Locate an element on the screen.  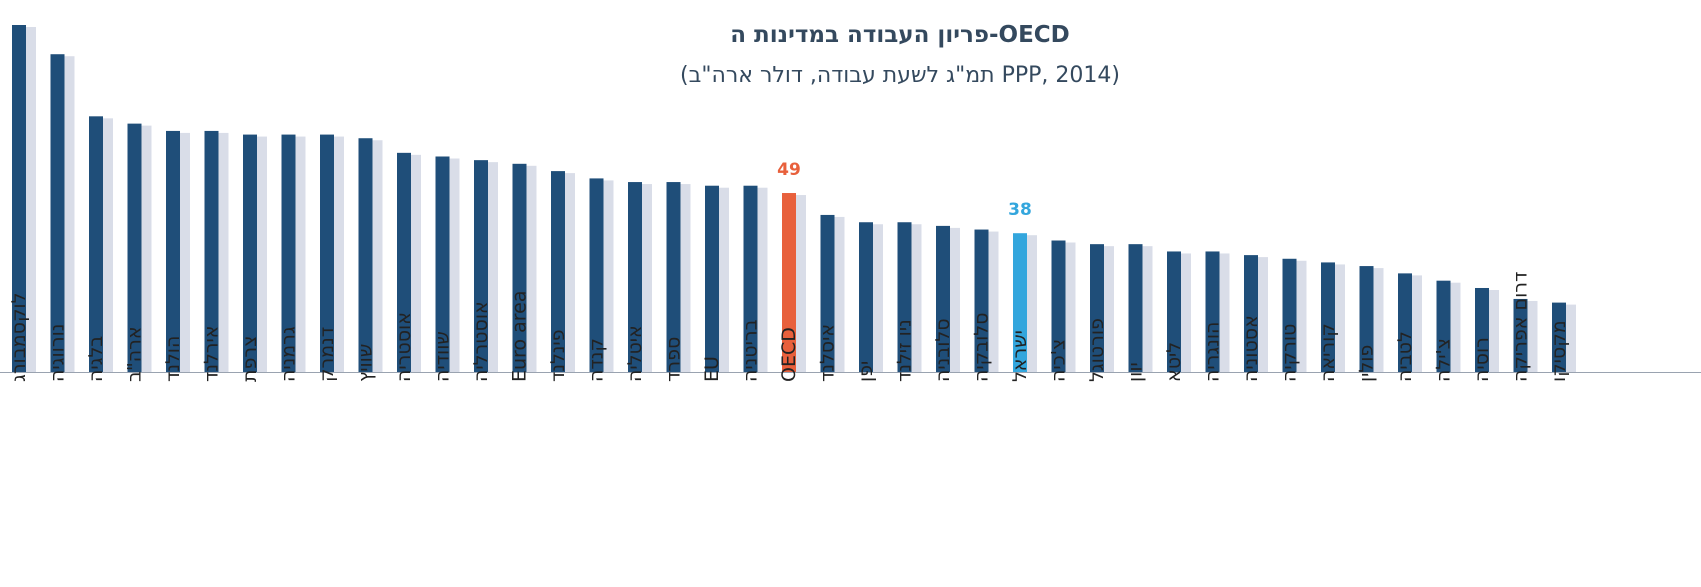
x-tick-label: Euro area is located at coordinates (520, 336).